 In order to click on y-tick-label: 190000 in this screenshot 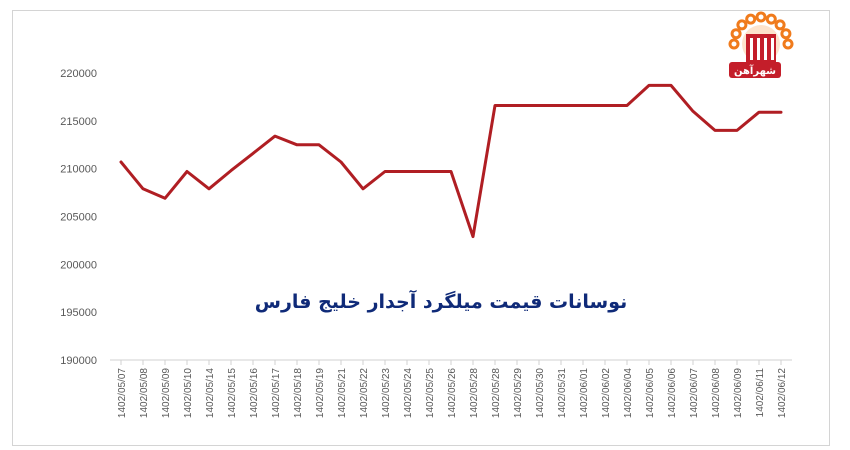, I will do `click(78, 361)`.